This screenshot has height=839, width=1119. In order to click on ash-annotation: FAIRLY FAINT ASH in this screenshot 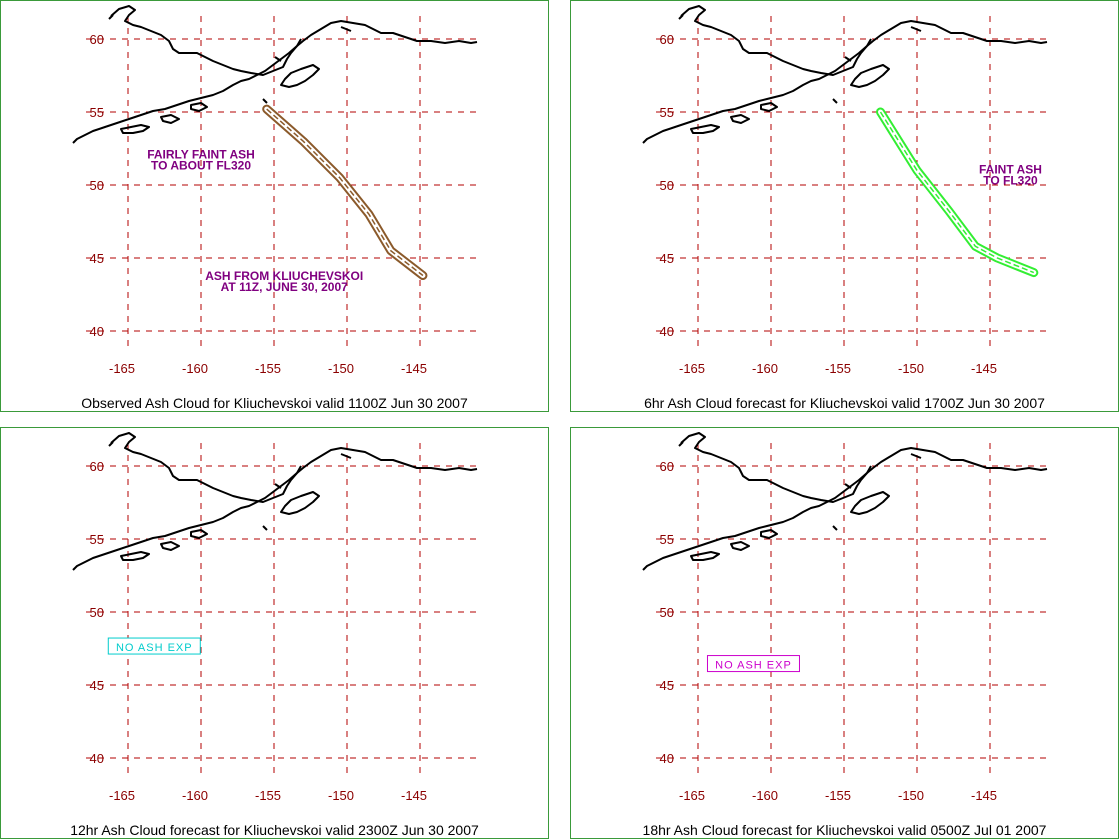, I will do `click(201, 155)`.